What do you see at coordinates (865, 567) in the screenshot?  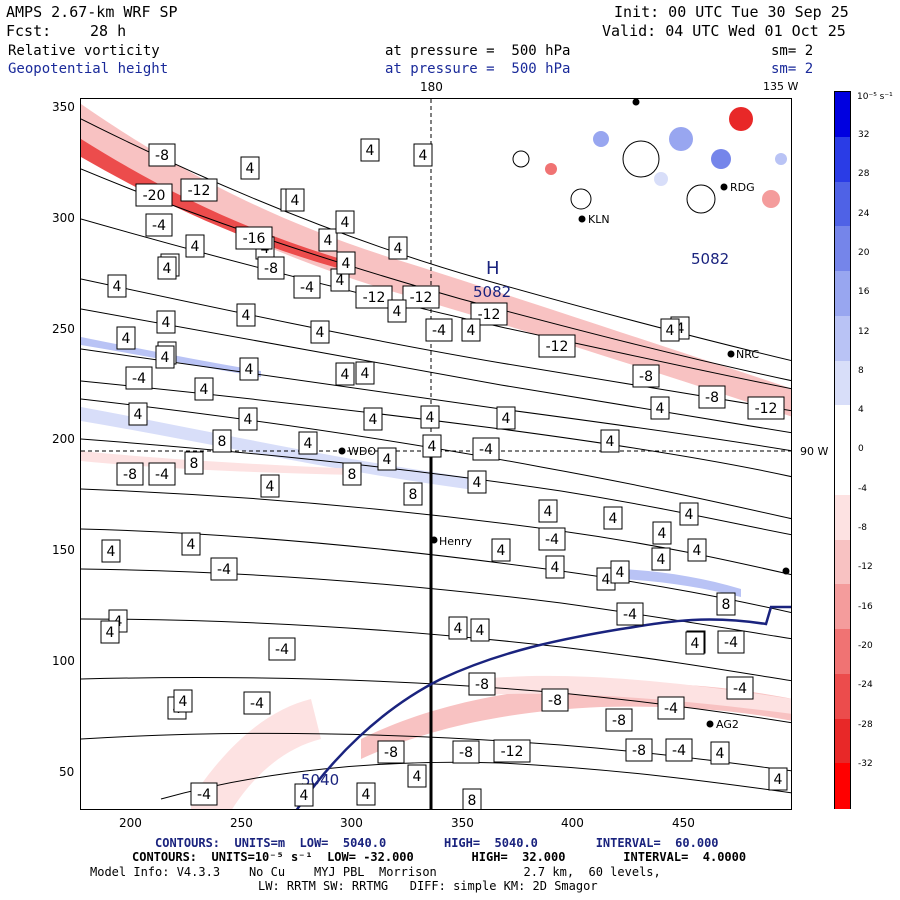 I see `colorbar-label: -12` at bounding box center [865, 567].